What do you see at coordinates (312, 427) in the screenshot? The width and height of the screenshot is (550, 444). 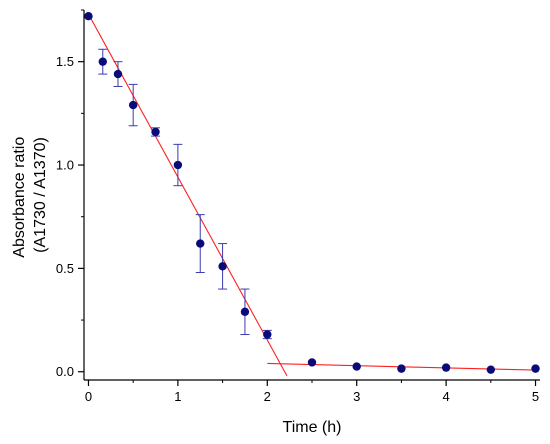 I see `x-axis-title: Time (h)` at bounding box center [312, 427].